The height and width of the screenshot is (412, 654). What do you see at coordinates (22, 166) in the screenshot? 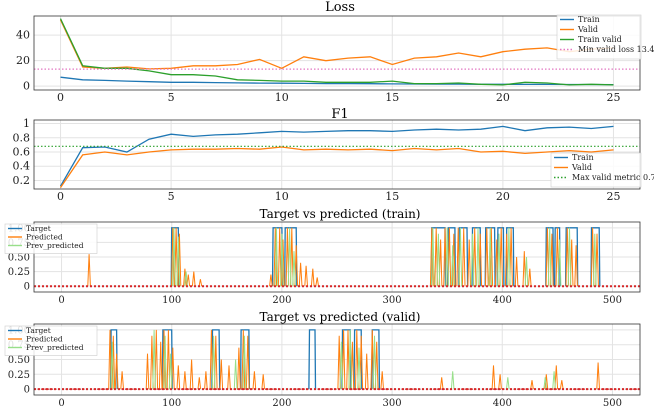
I see `y-tick-label: 0.4` at bounding box center [22, 166].